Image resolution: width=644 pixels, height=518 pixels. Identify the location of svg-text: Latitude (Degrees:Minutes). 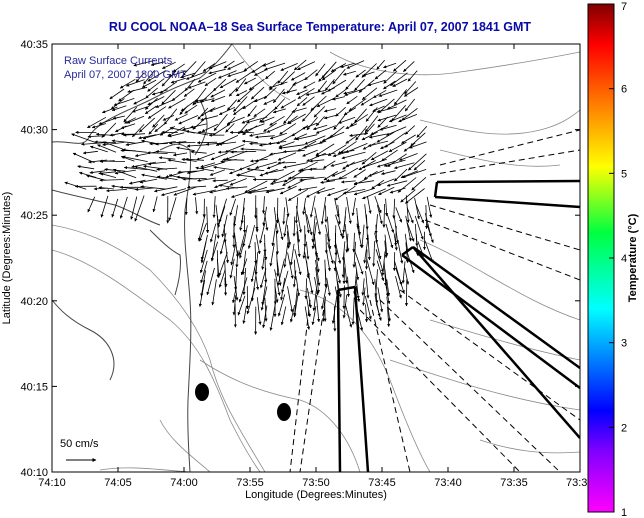
(7, 258).